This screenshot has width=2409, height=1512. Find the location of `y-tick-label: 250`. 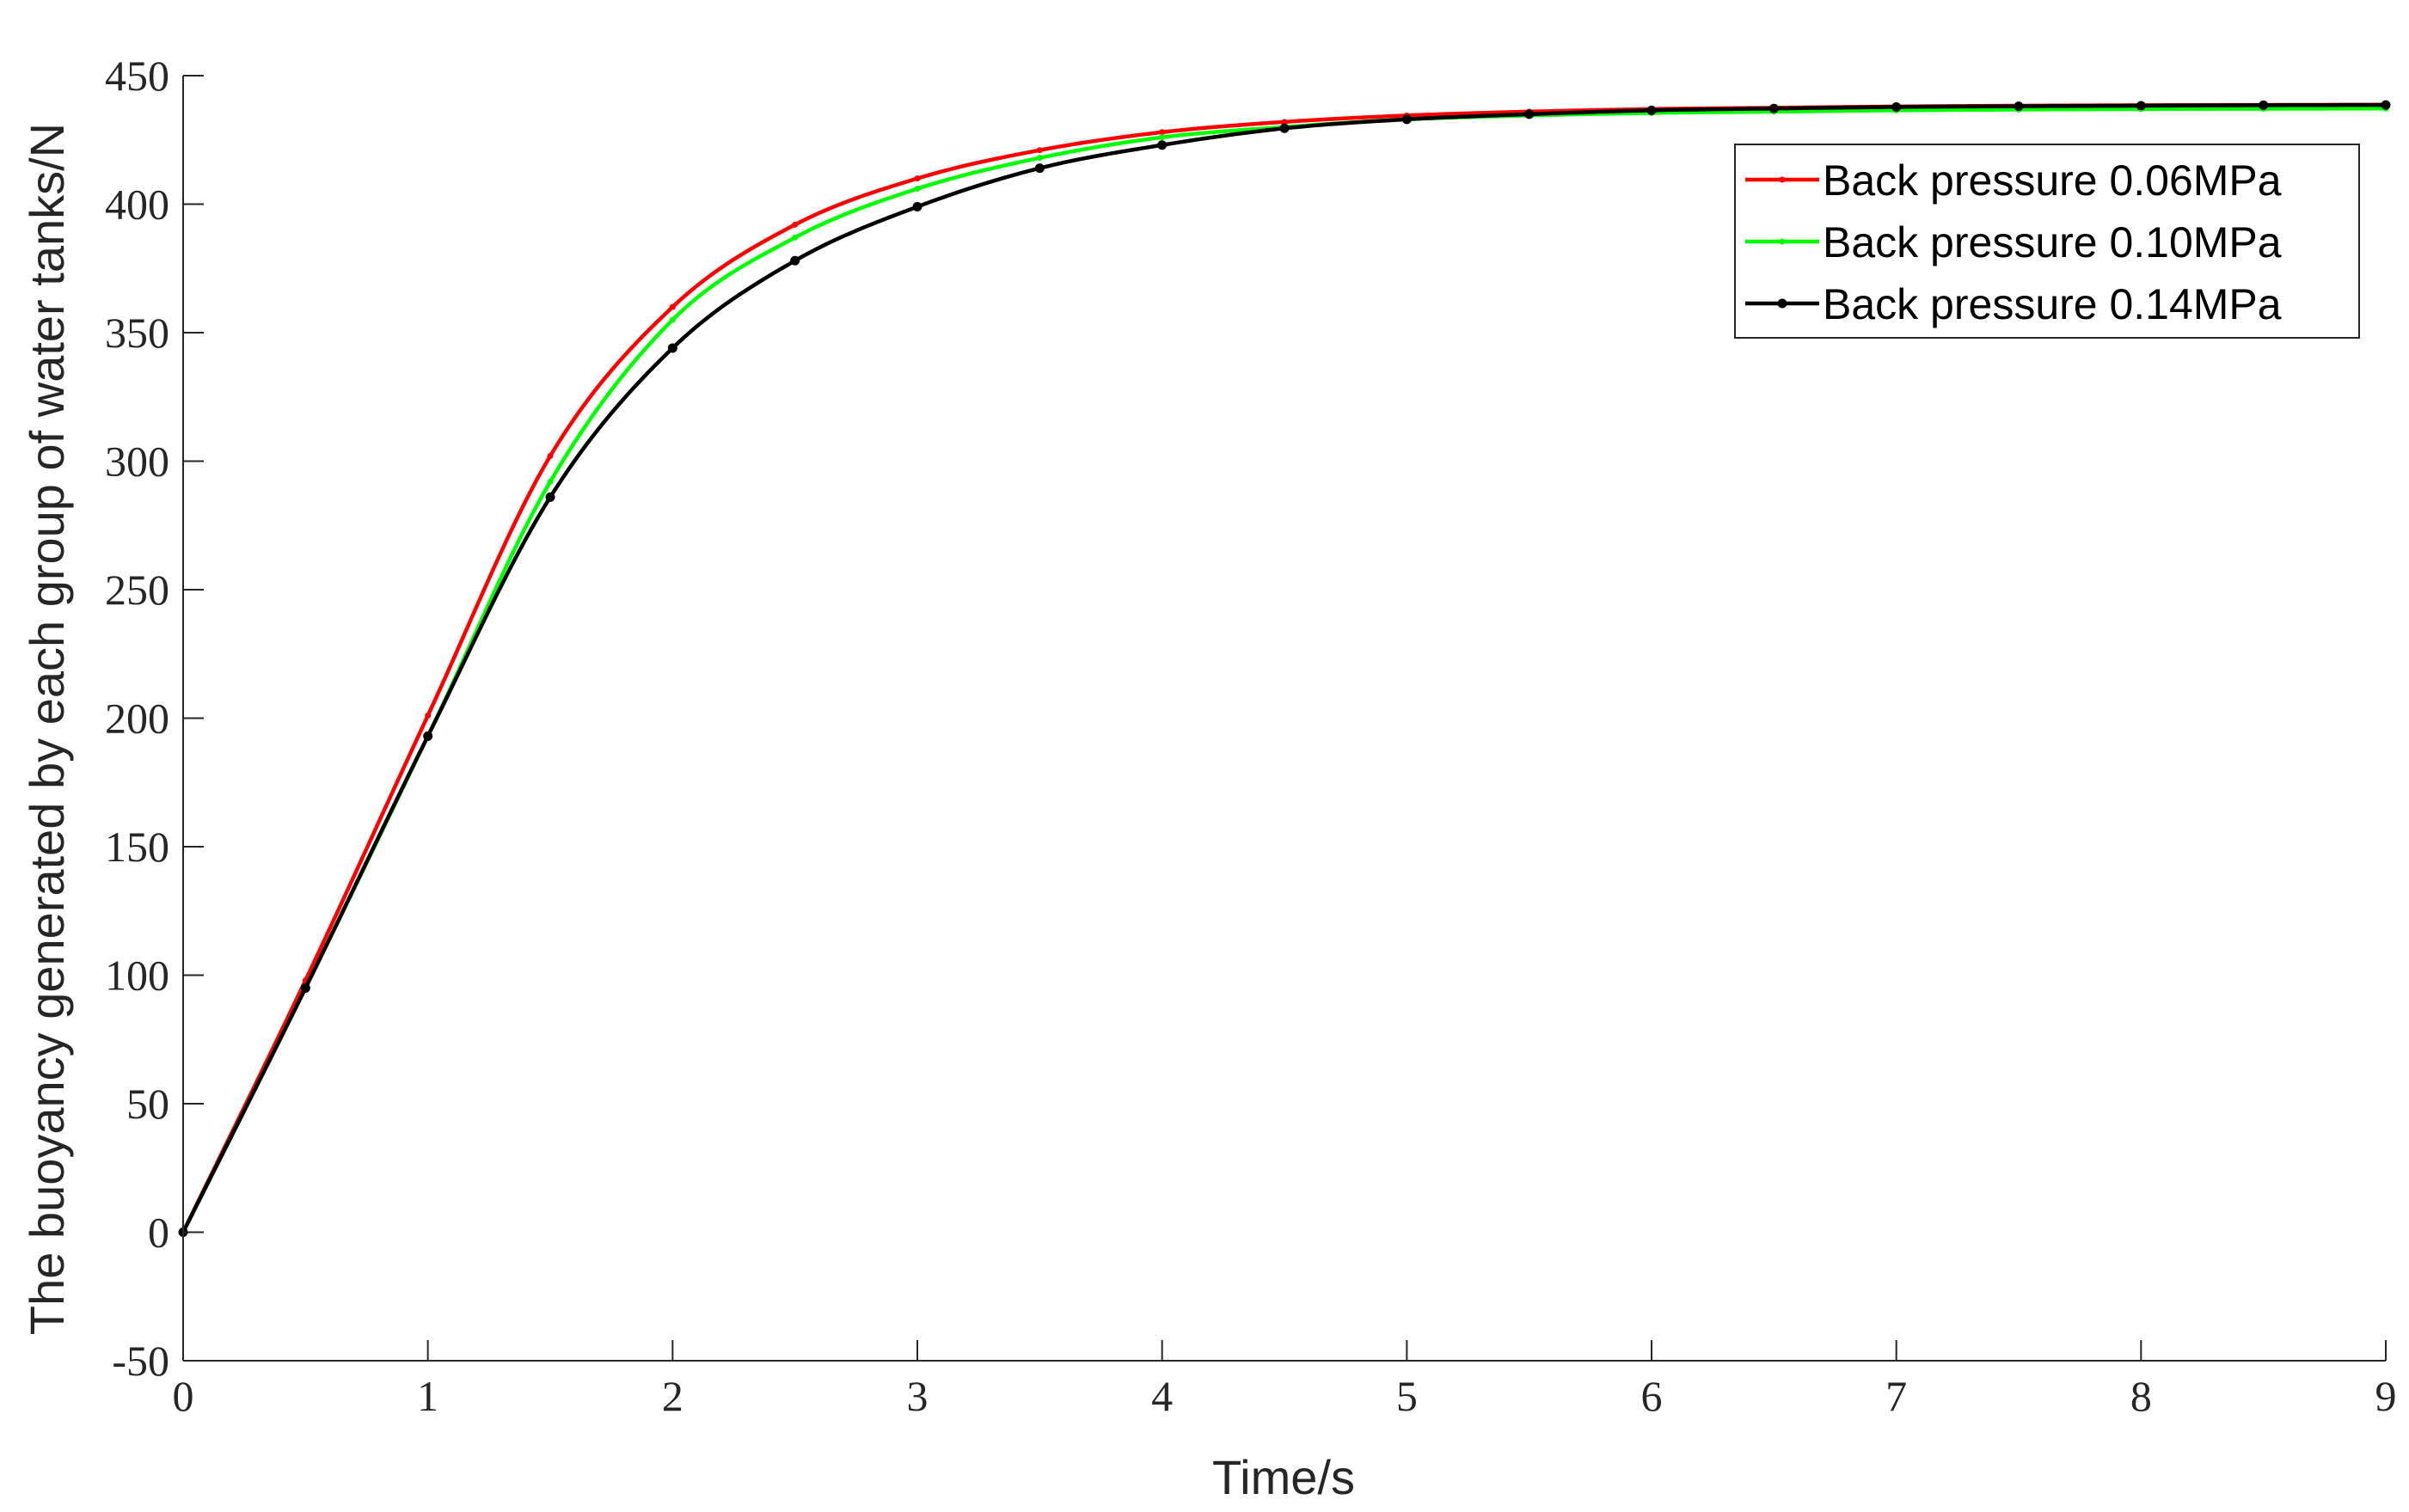

y-tick-label: 250 is located at coordinates (137, 590).